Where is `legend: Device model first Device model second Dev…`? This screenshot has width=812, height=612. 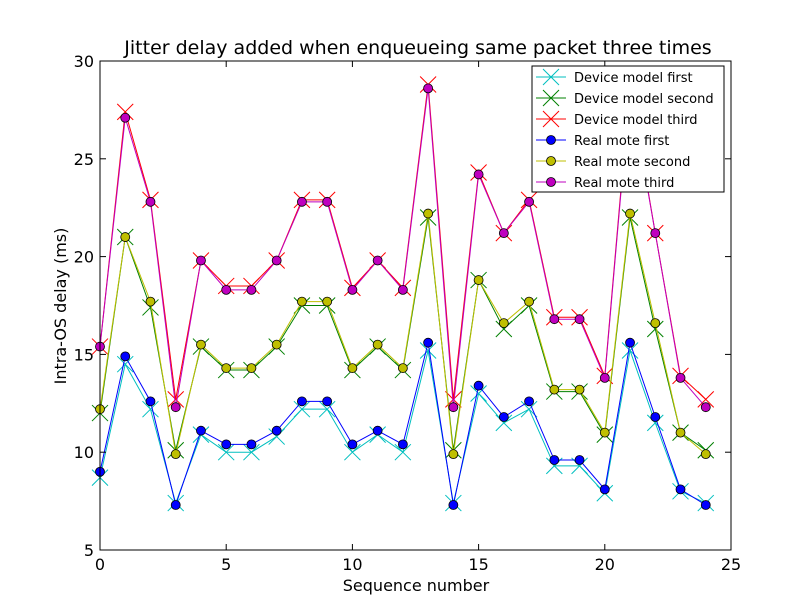
legend: Device model first Device model second Dev… is located at coordinates (628, 129).